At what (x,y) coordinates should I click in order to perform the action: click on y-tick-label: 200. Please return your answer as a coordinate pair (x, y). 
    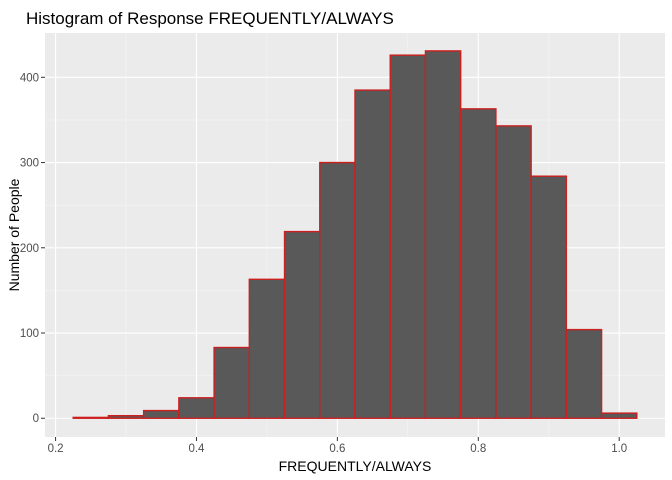
    Looking at the image, I should click on (29, 249).